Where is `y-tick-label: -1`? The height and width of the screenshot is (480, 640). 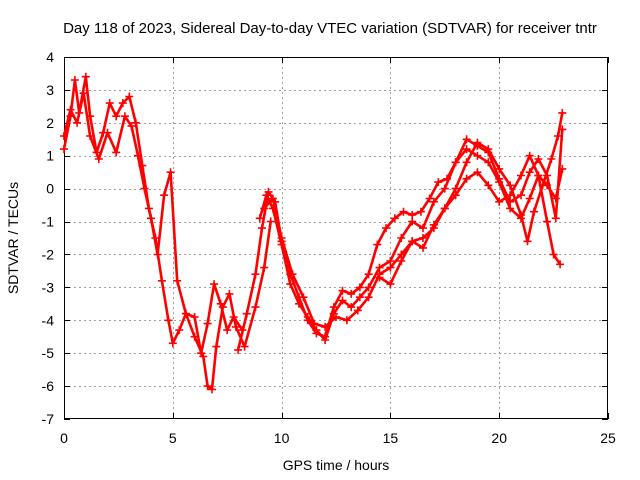
y-tick-label: -1 is located at coordinates (48, 222).